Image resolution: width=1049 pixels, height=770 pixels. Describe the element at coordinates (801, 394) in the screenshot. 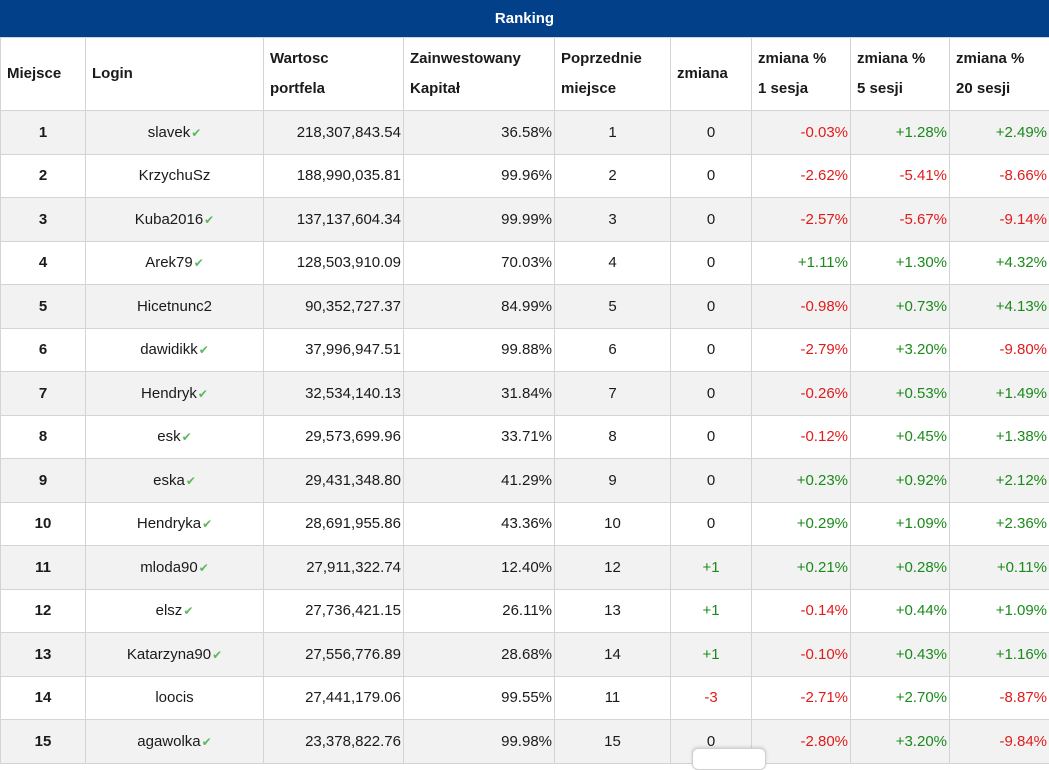

I see `change-1-session-cell: -0.26%` at that location.